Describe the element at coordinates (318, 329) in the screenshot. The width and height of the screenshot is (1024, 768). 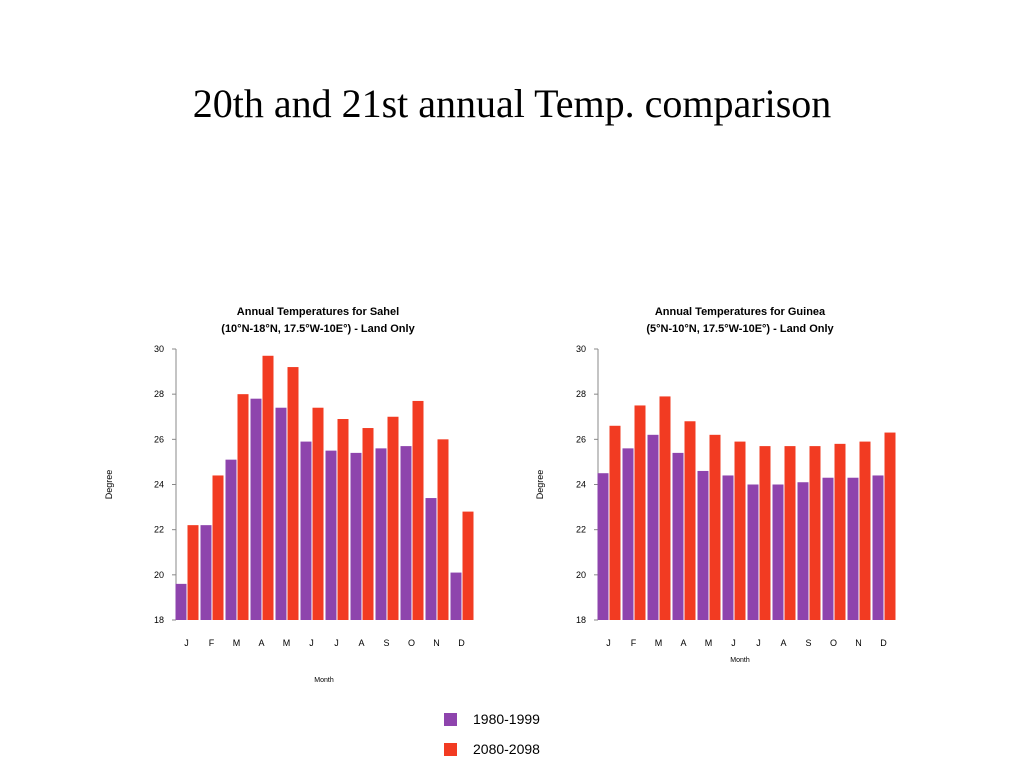
I see `chart-0-subtitle: (10°N-18°N, 17.5°W-10E°) - Land Only` at that location.